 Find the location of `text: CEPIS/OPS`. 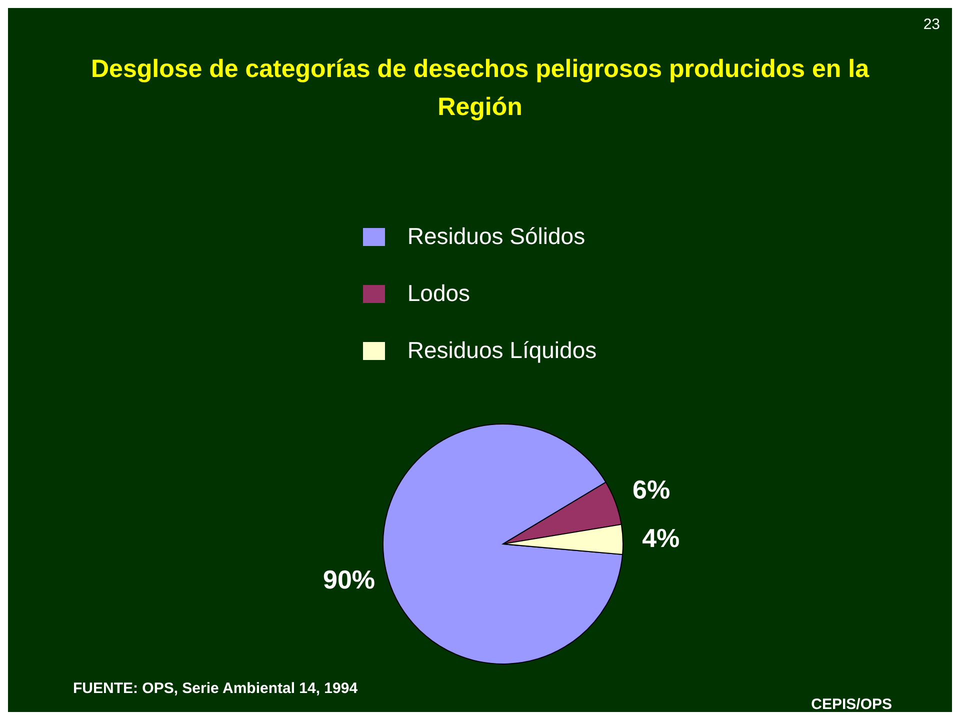

text: CEPIS/OPS is located at coordinates (851, 704).